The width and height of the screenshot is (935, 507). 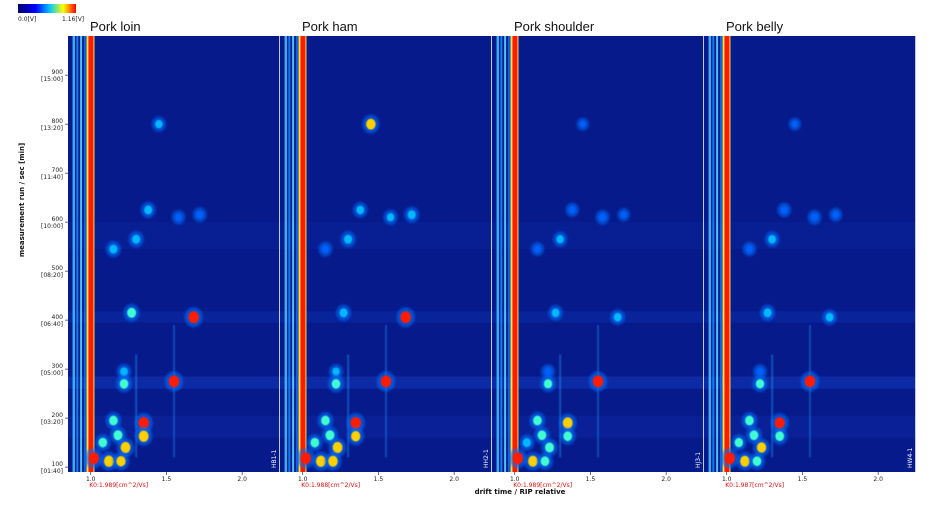 I want to click on k0-label: K0:1.988[cm^2/Vs], so click(x=330, y=485).